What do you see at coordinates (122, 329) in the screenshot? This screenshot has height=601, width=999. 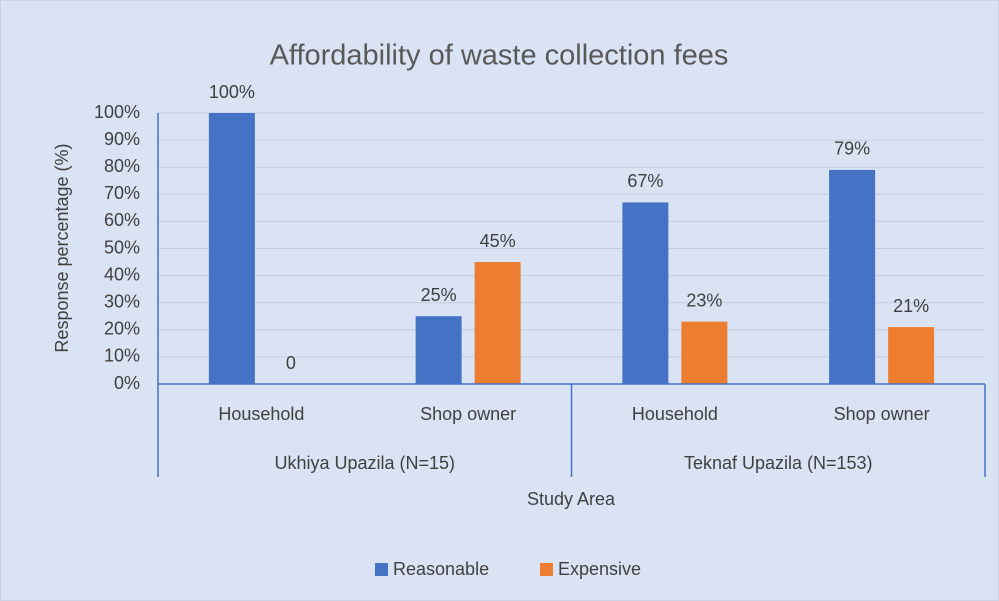 I see `y-tick-label: 20%` at bounding box center [122, 329].